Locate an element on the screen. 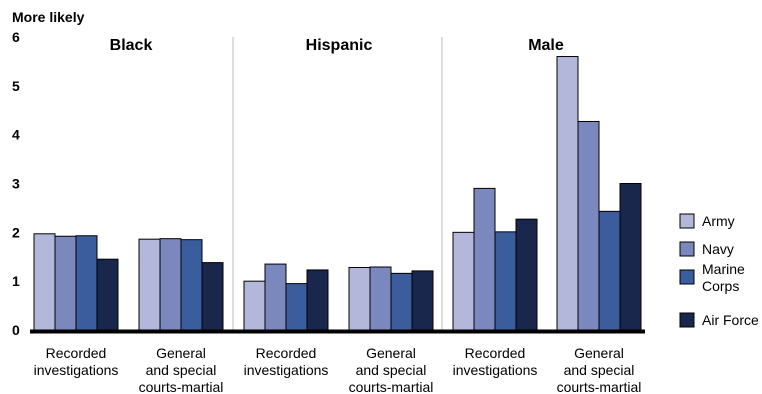 Image resolution: width=762 pixels, height=394 pixels. panel-title: Male is located at coordinates (546, 45).